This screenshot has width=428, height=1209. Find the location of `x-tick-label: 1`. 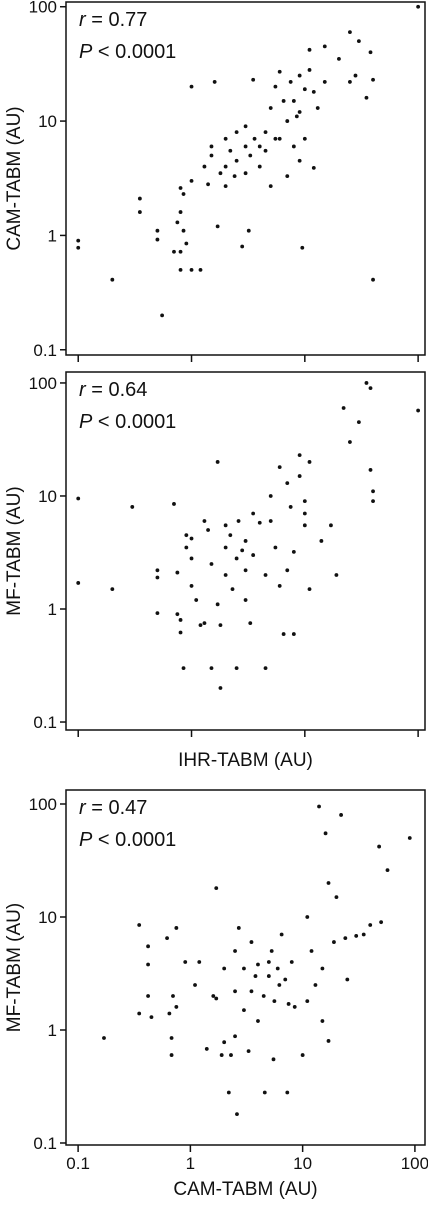

x-tick-label: 1 is located at coordinates (190, 1163).